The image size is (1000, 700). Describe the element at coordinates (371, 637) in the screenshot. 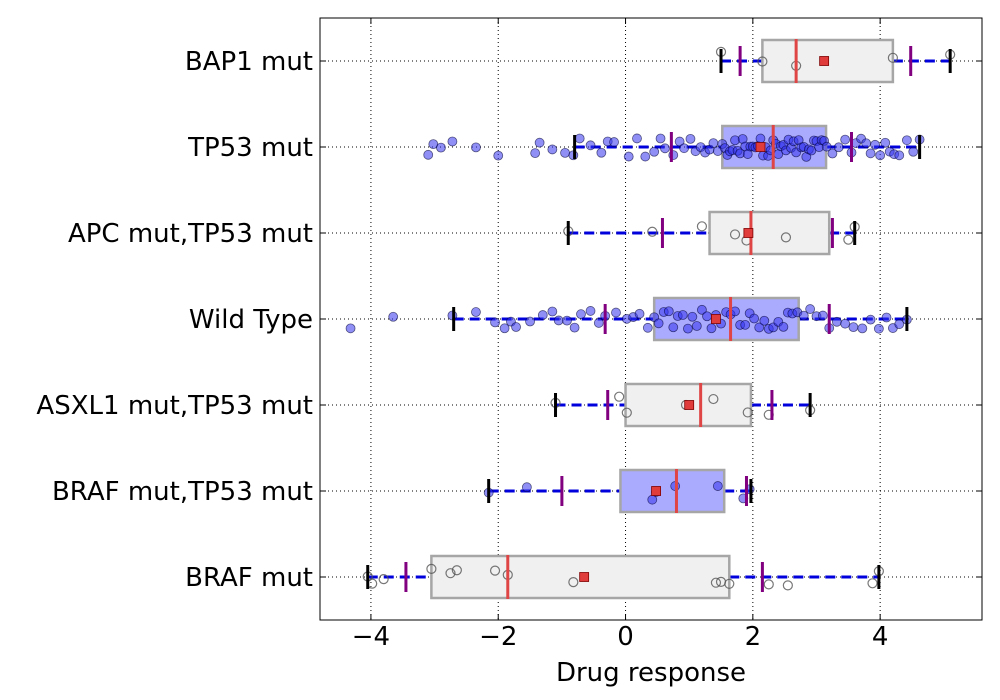

I see `x-tick-label: −4` at that location.